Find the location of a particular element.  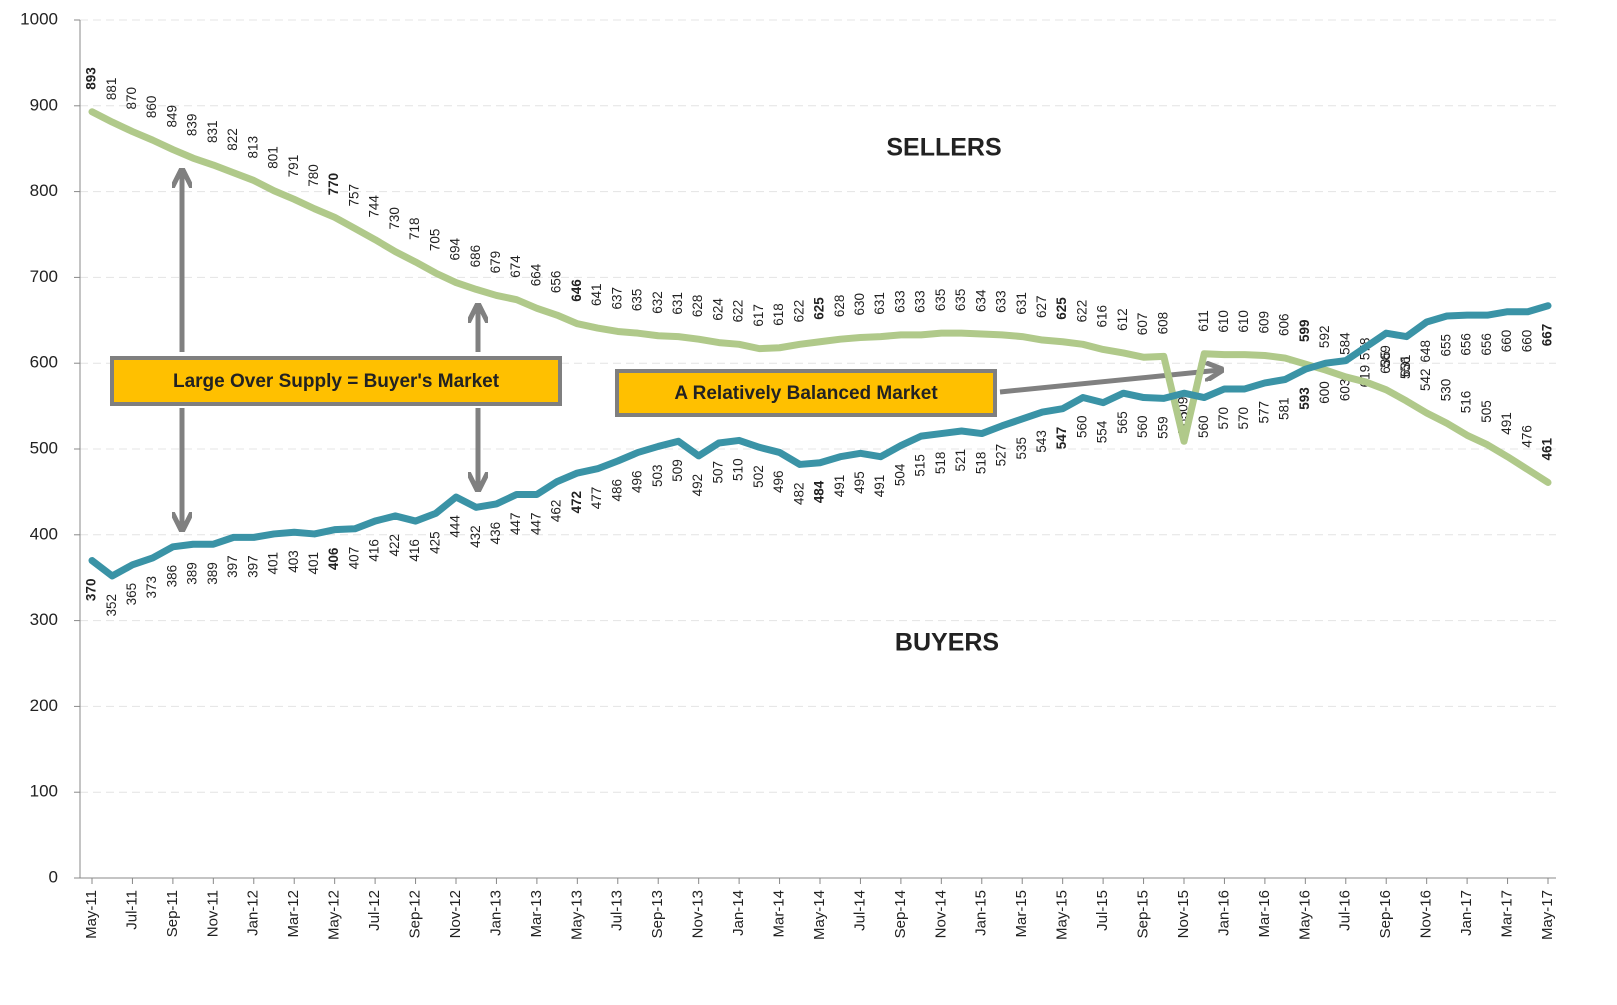

data-label: 780 is located at coordinates (313, 175).